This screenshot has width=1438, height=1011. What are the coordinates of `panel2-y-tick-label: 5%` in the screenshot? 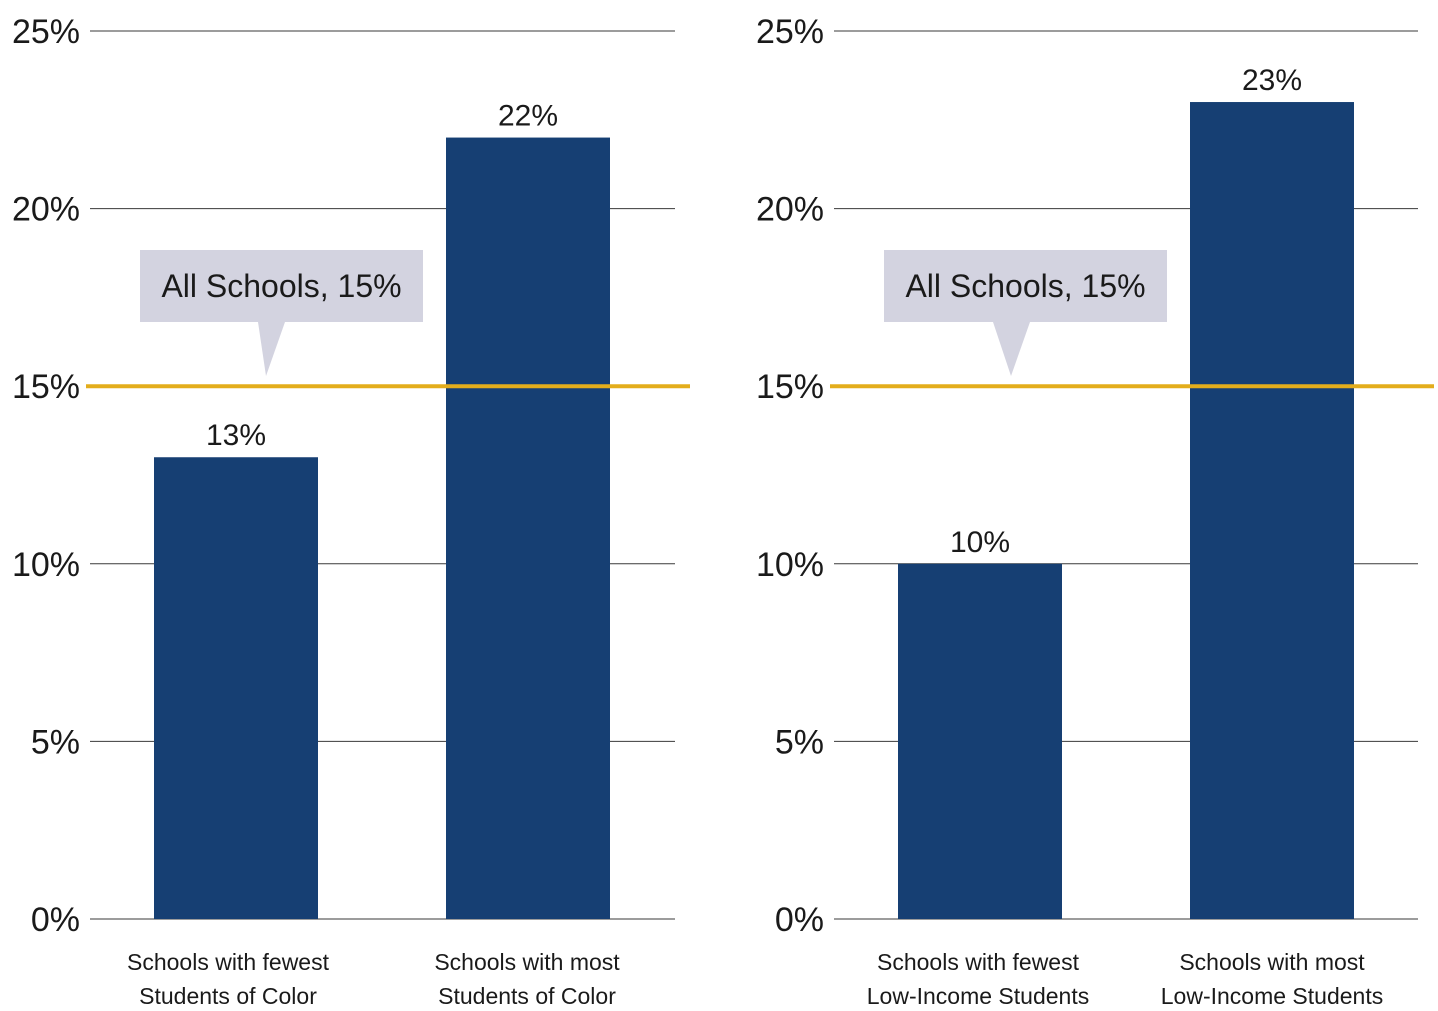 It's located at (799, 742).